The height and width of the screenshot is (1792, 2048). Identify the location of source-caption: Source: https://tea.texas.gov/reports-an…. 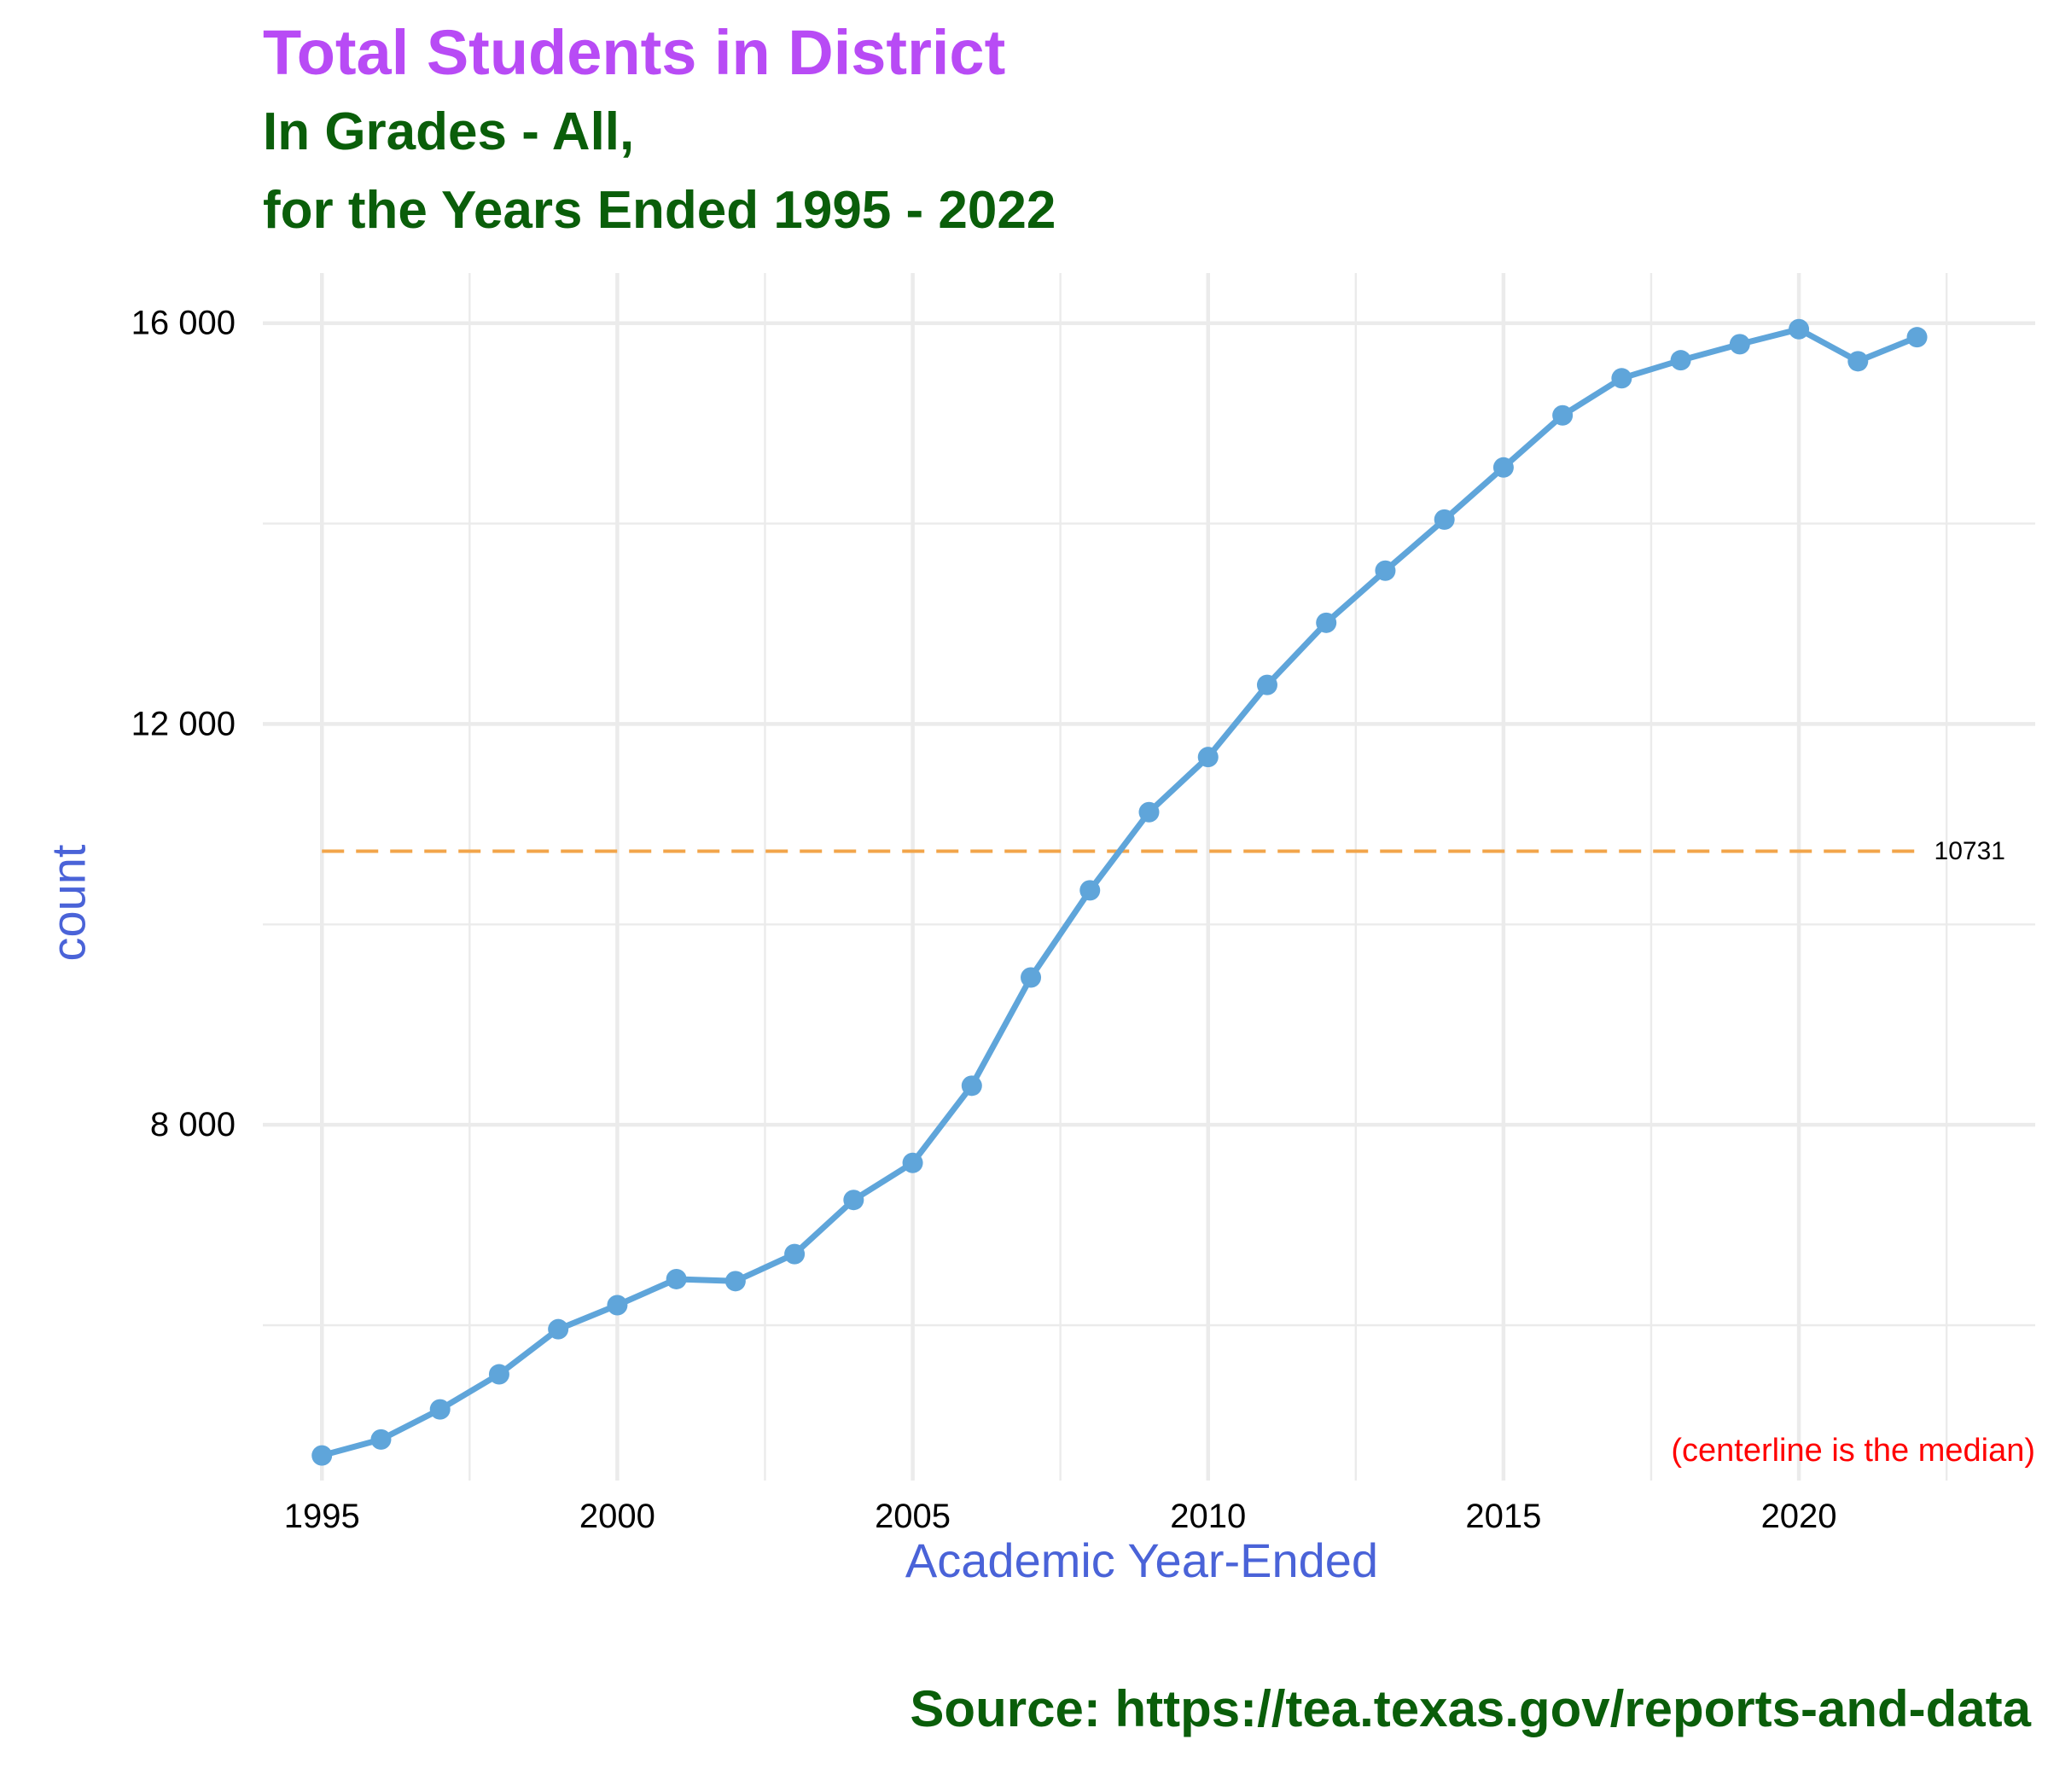
(1470, 1708).